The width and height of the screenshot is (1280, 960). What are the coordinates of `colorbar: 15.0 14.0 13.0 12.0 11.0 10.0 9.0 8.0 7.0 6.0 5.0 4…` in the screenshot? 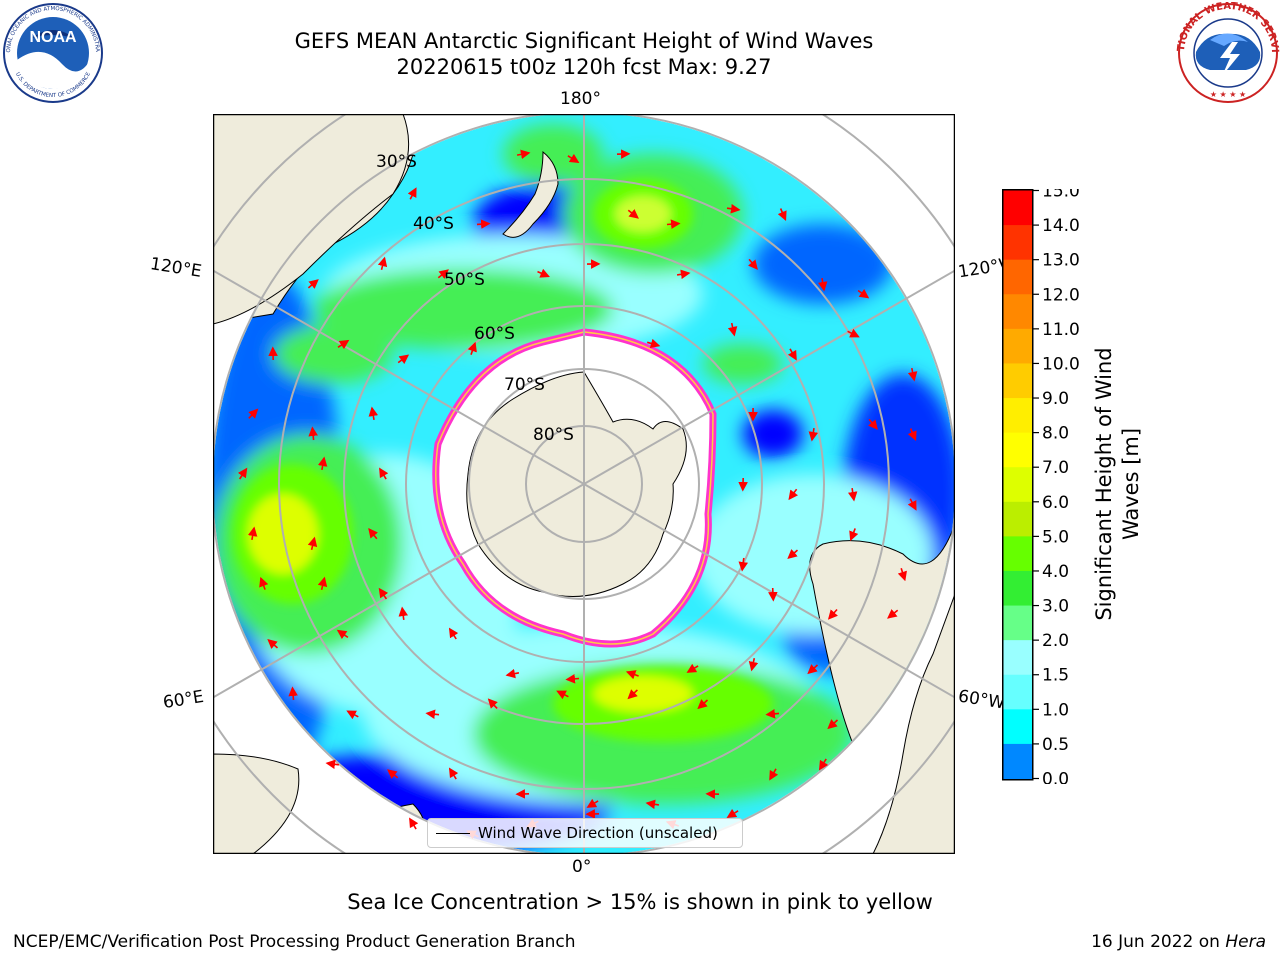 It's located at (1041, 487).